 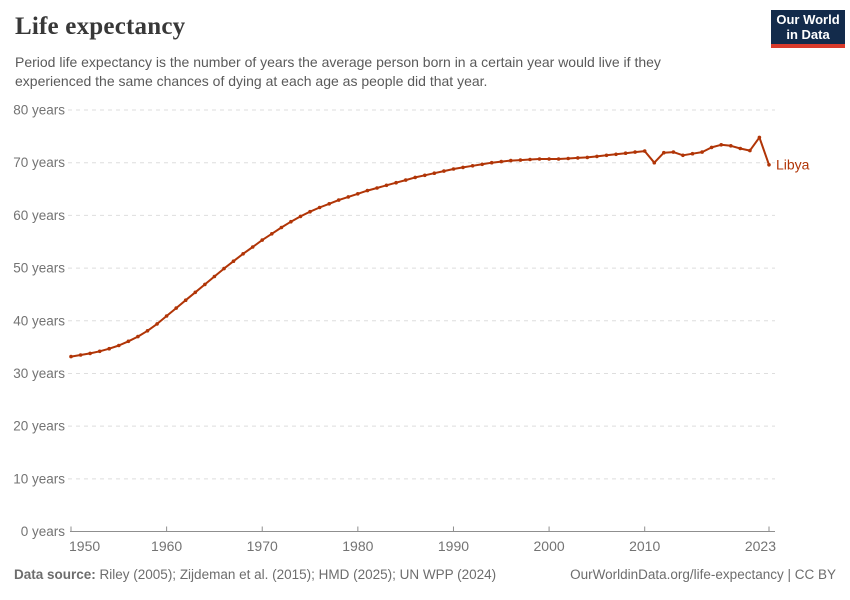 I want to click on y-tick-label: 50 years, so click(x=39, y=268).